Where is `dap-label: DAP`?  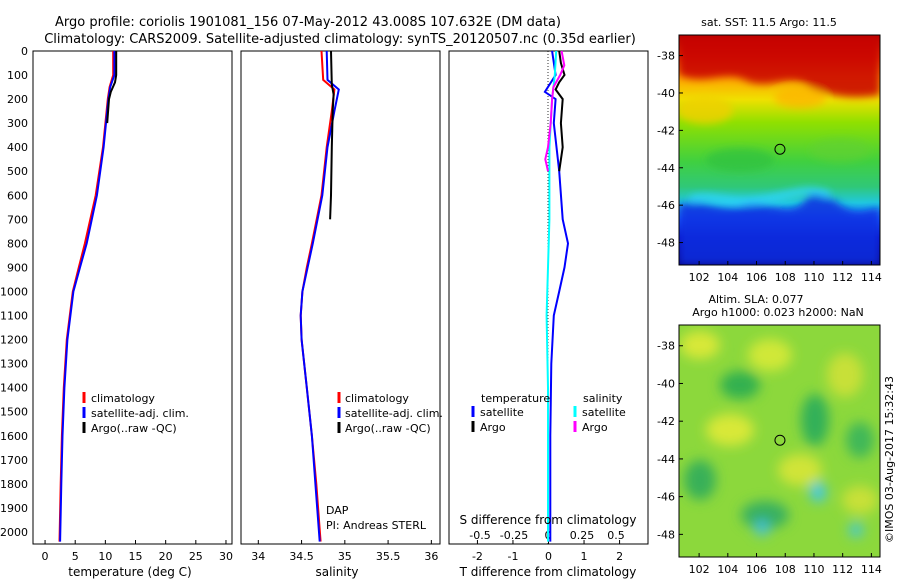 dap-label: DAP is located at coordinates (337, 510).